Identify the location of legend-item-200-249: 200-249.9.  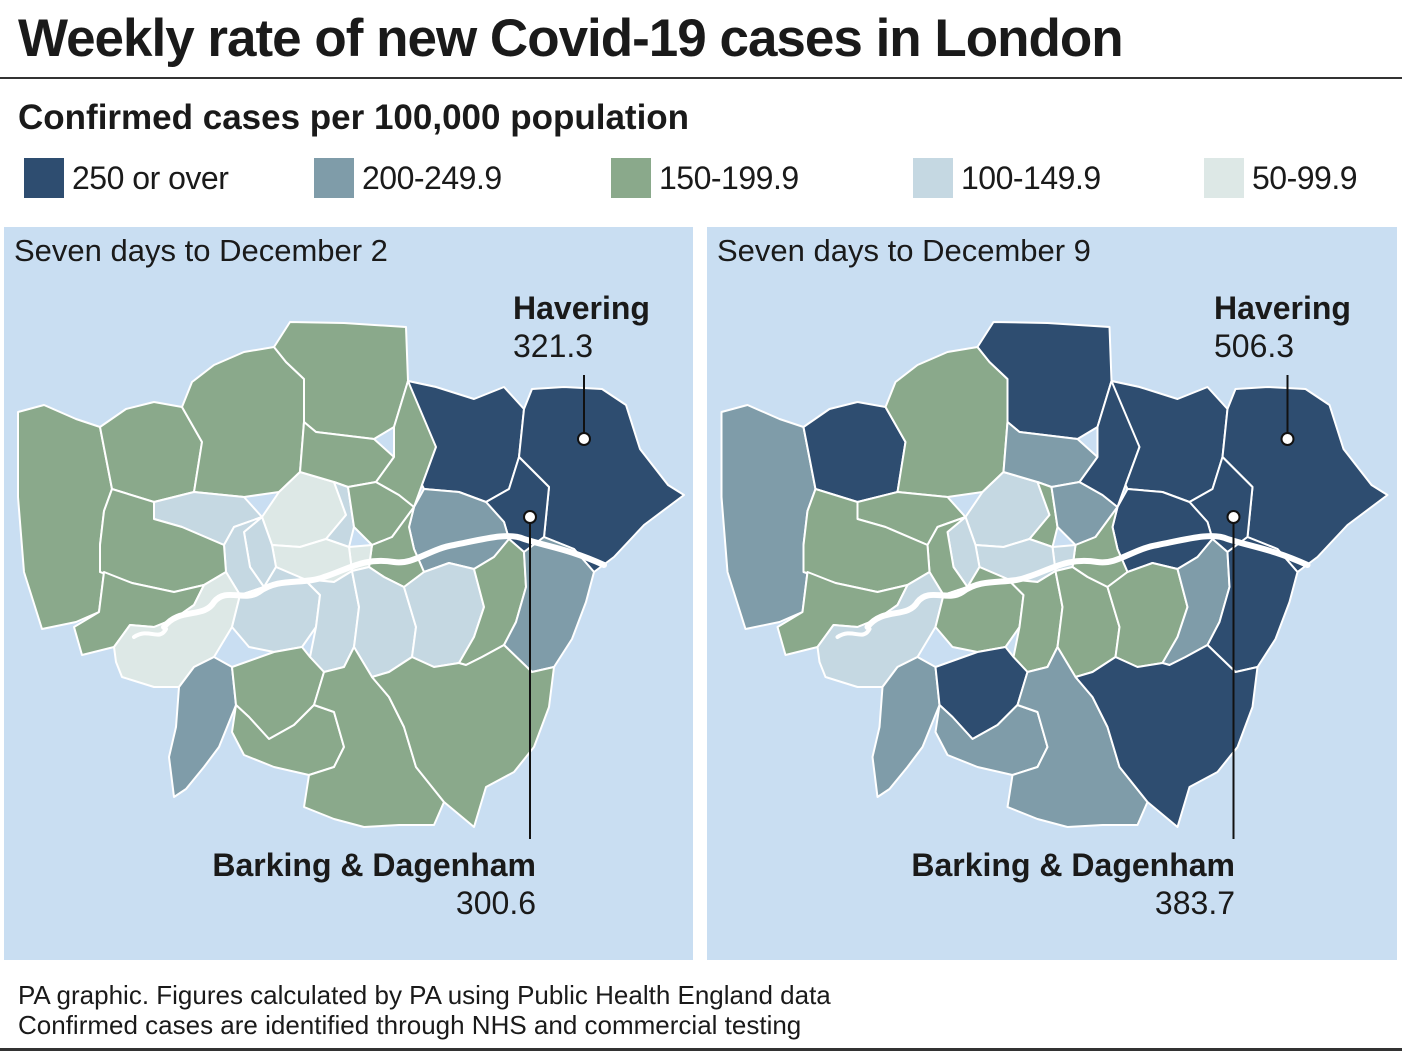
(408, 178).